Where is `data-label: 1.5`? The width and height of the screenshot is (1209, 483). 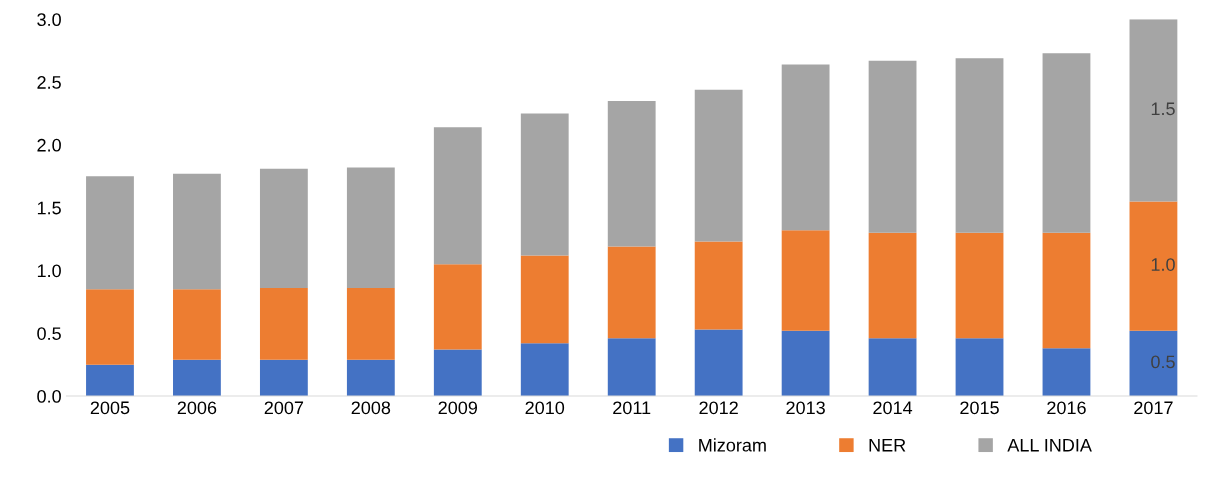 data-label: 1.5 is located at coordinates (1163, 109).